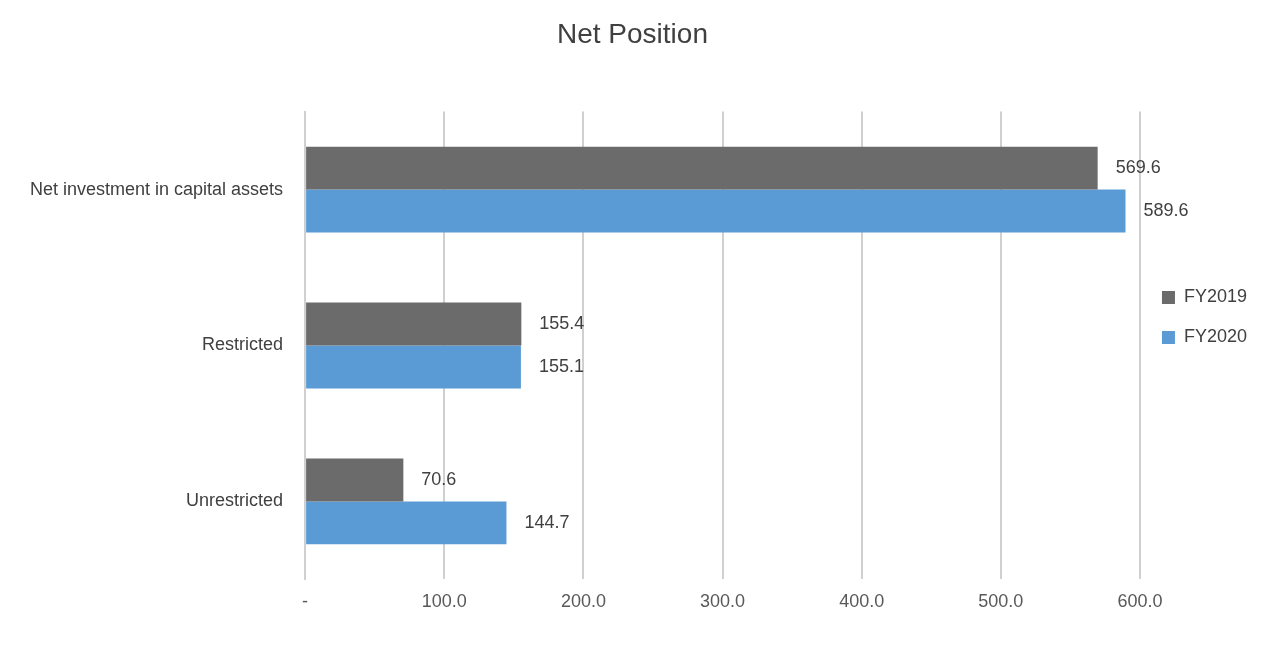  What do you see at coordinates (235, 500) in the screenshot?
I see `y-tick-label: Unrestricted` at bounding box center [235, 500].